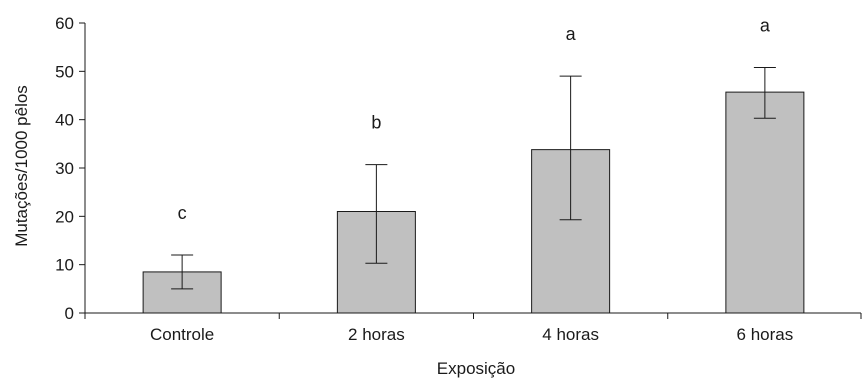 This screenshot has width=862, height=380. I want to click on y-tick-label: 50, so click(64, 71).